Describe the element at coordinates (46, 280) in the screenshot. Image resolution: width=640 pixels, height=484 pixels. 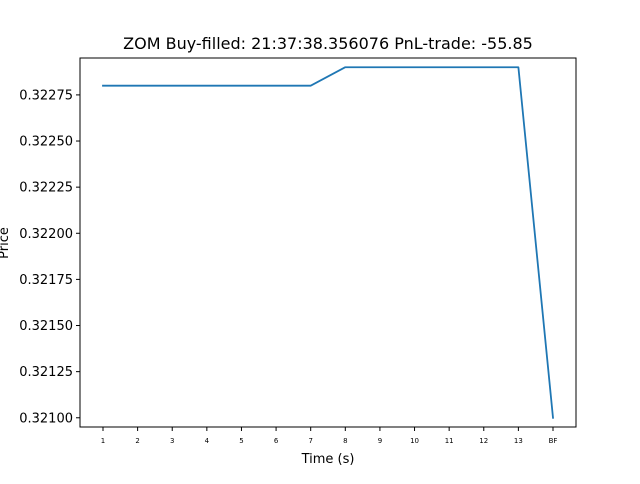
I see `y-tick-label: 0.32175` at that location.